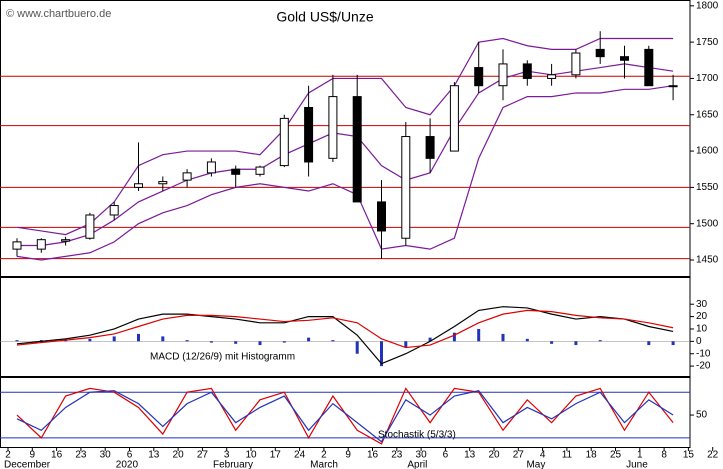 The width and height of the screenshot is (723, 469). What do you see at coordinates (58, 14) in the screenshot?
I see `watermark: © www.chartbuero.de` at bounding box center [58, 14].